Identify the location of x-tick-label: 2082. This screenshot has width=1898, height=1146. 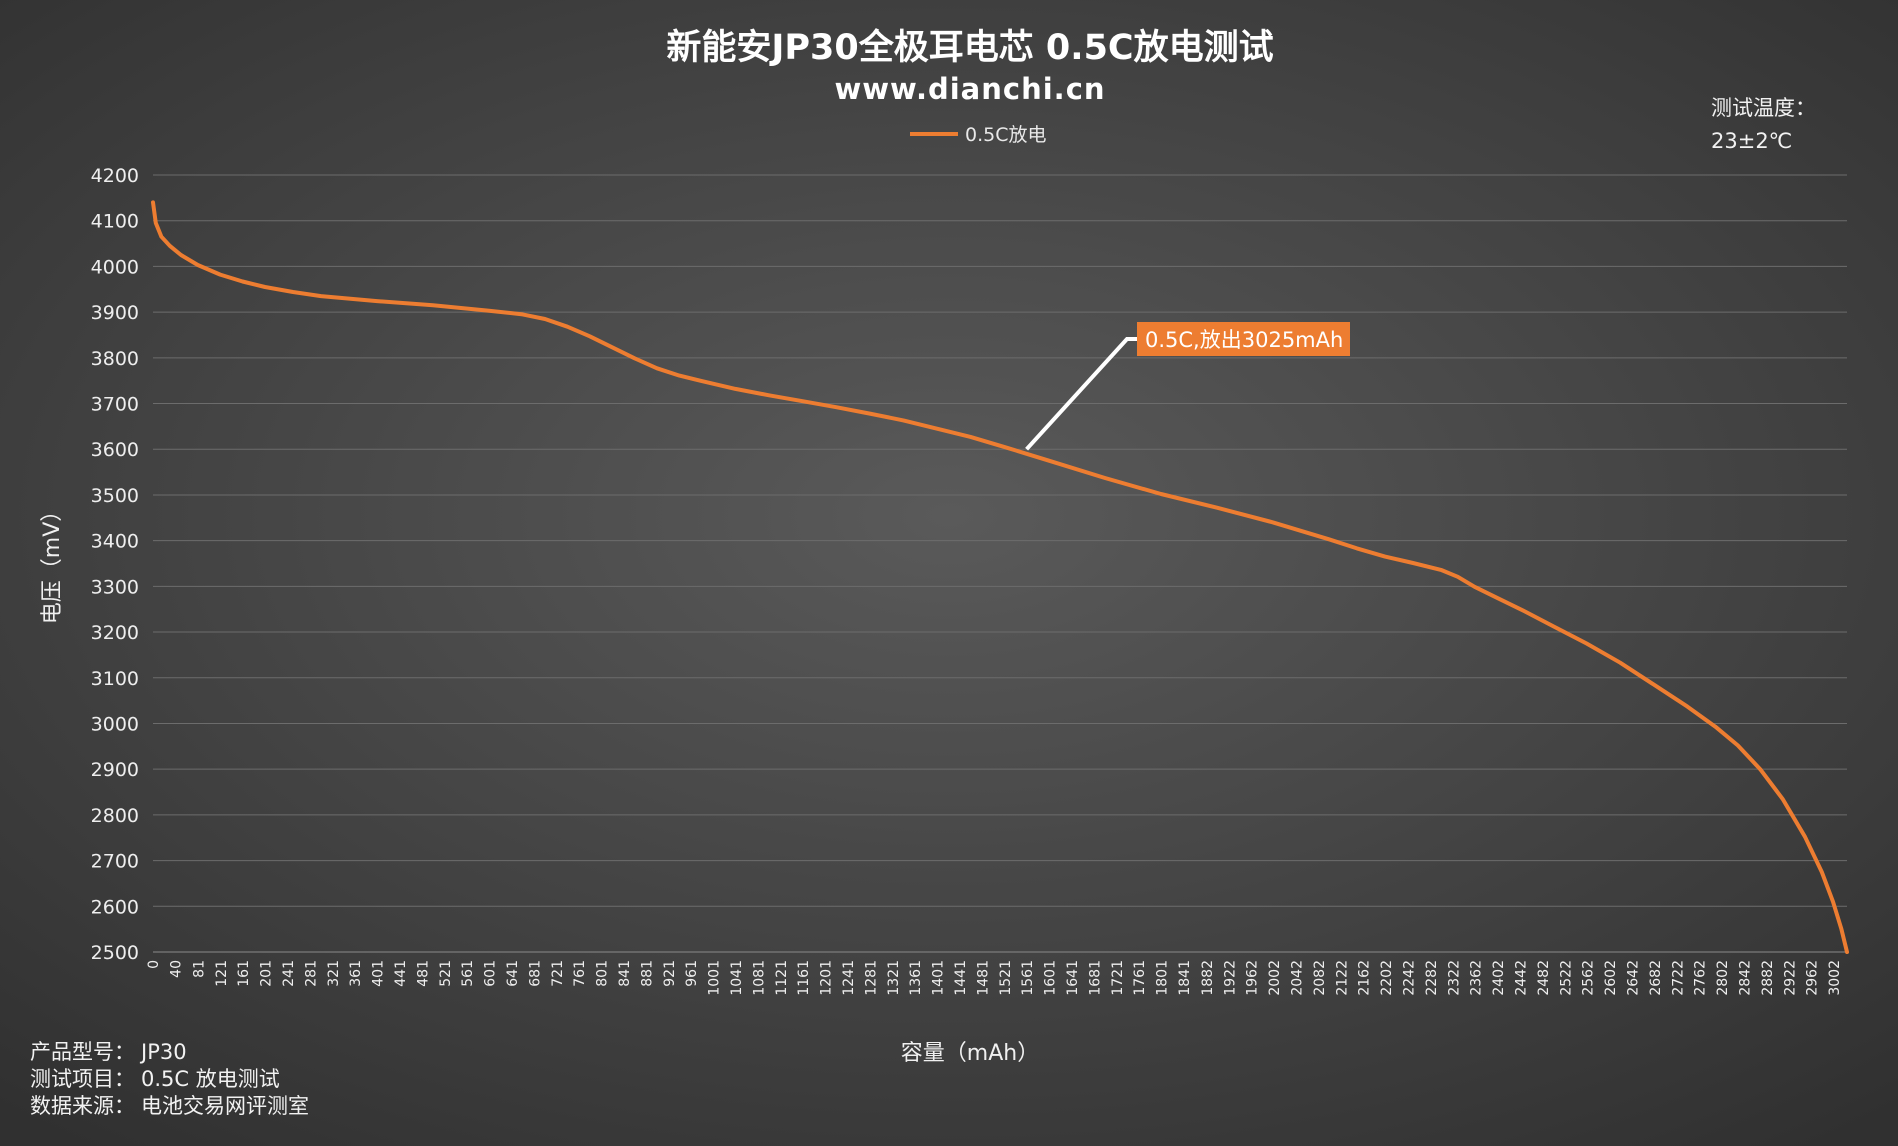
(1320, 978).